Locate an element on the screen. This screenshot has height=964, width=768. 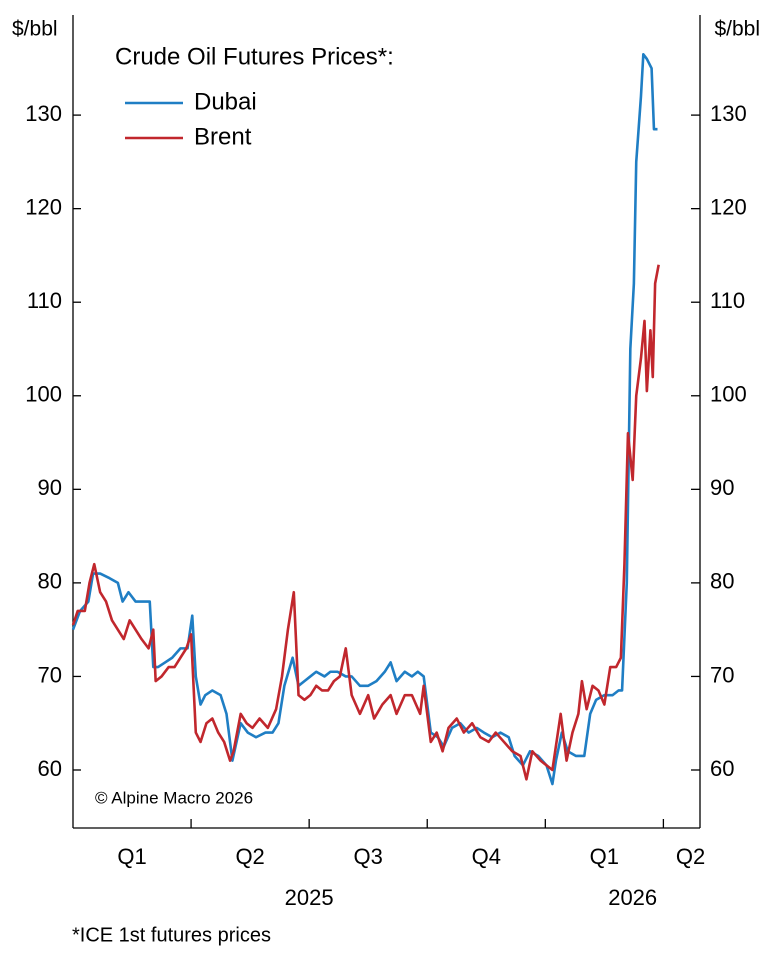
y-tick-label: 110 is located at coordinates (44, 300).